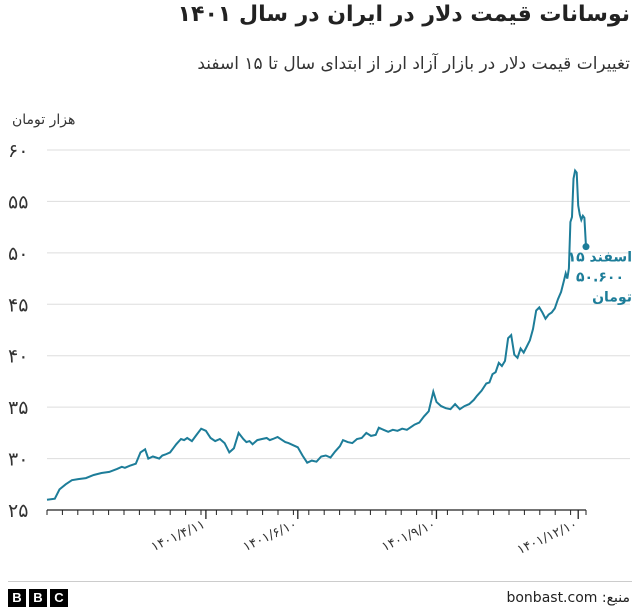 The height and width of the screenshot is (613, 640). I want to click on end-point-marker, so click(586, 247).